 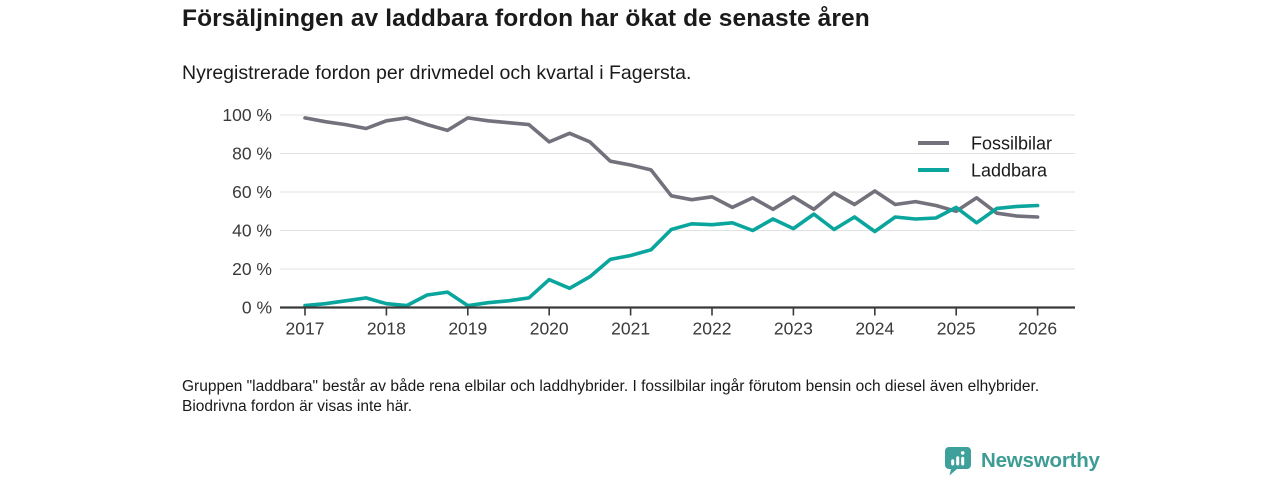 What do you see at coordinates (1009, 171) in the screenshot?
I see `legend-label-laddbara: Laddbara` at bounding box center [1009, 171].